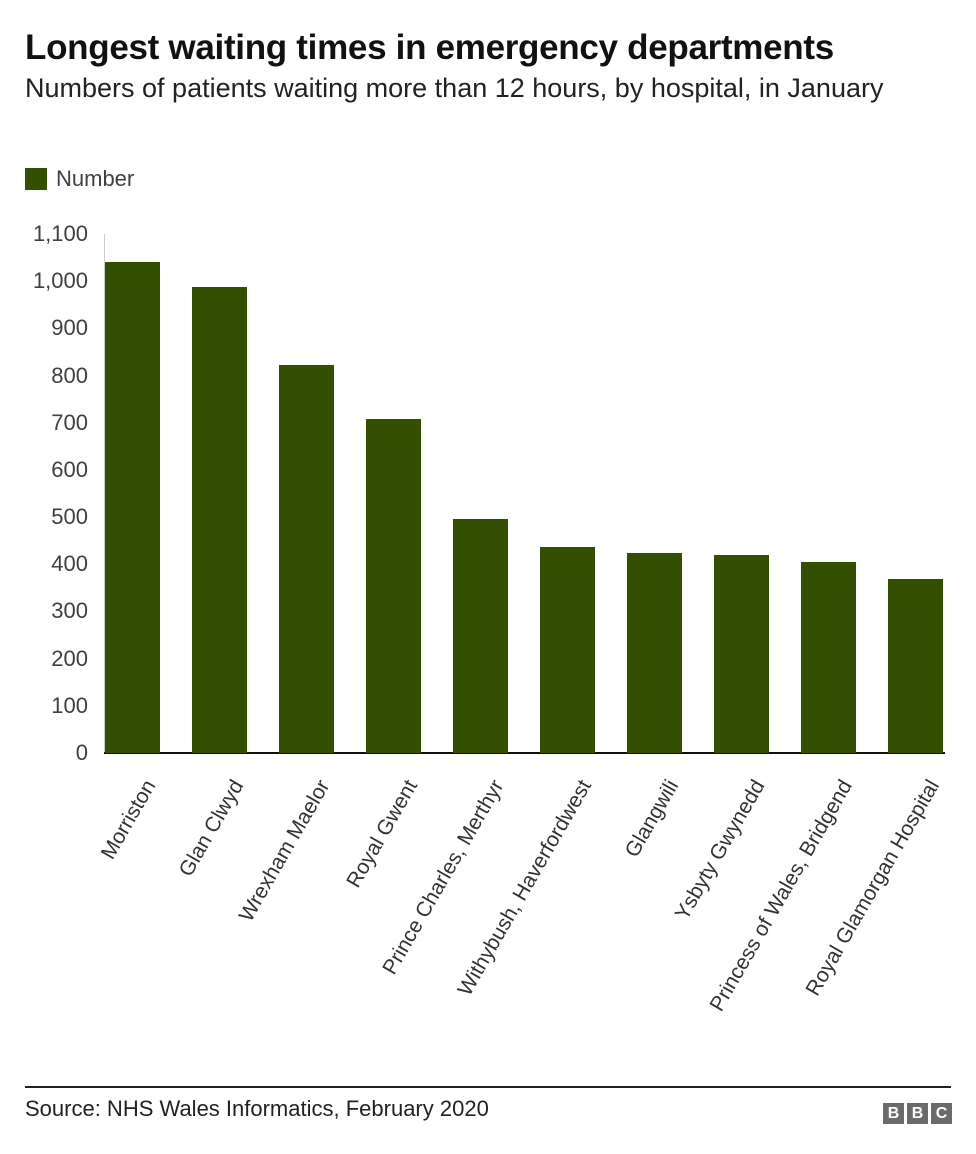  What do you see at coordinates (284, 851) in the screenshot?
I see `x-tick-label: Wrexham Maelor` at bounding box center [284, 851].